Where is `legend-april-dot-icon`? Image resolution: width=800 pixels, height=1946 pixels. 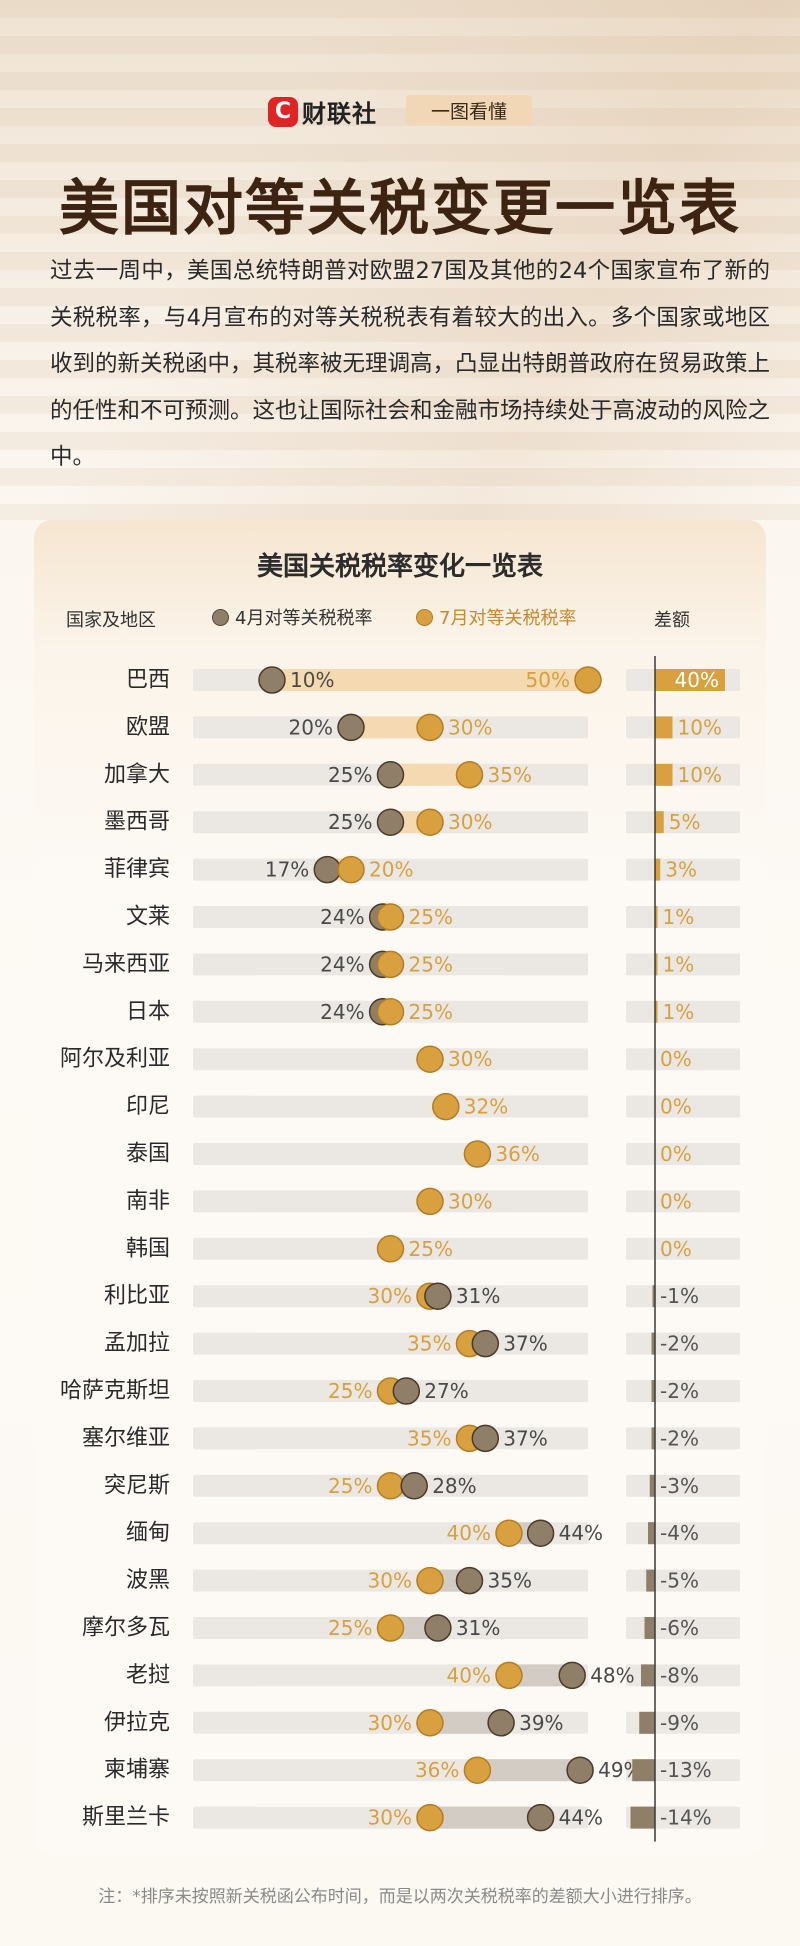
legend-april-dot-icon is located at coordinates (220, 617).